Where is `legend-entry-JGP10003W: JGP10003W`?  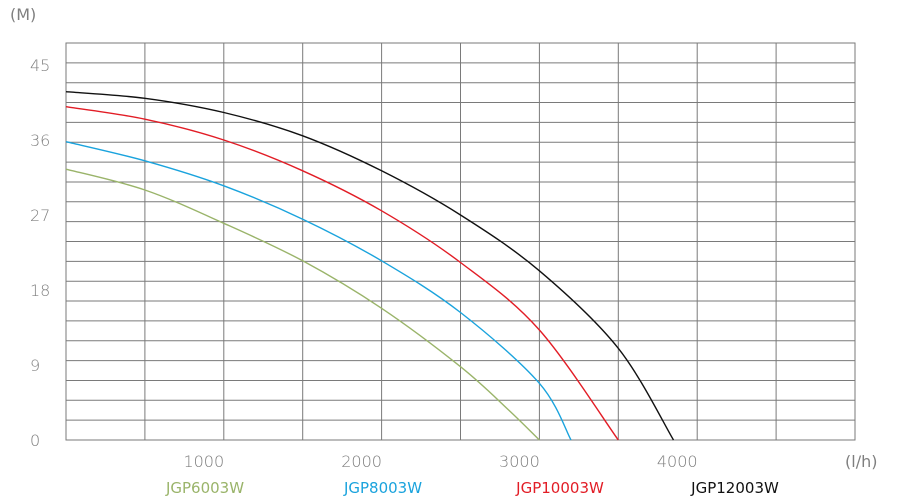
legend-entry-JGP10003W: JGP10003W is located at coordinates (559, 488).